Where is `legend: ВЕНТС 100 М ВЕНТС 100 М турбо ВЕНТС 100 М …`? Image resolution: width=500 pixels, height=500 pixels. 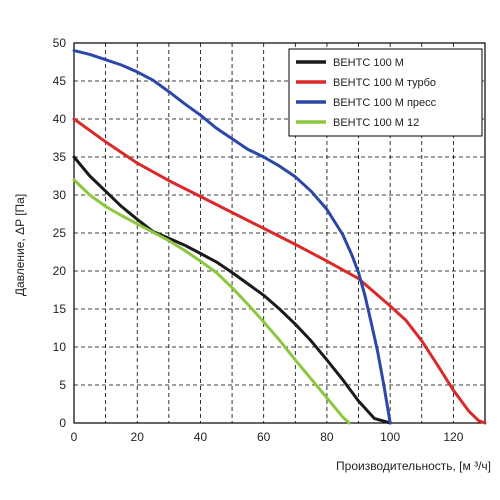 legend: ВЕНТС 100 М ВЕНТС 100 М турбо ВЕНТС 100 М … is located at coordinates (385, 92).